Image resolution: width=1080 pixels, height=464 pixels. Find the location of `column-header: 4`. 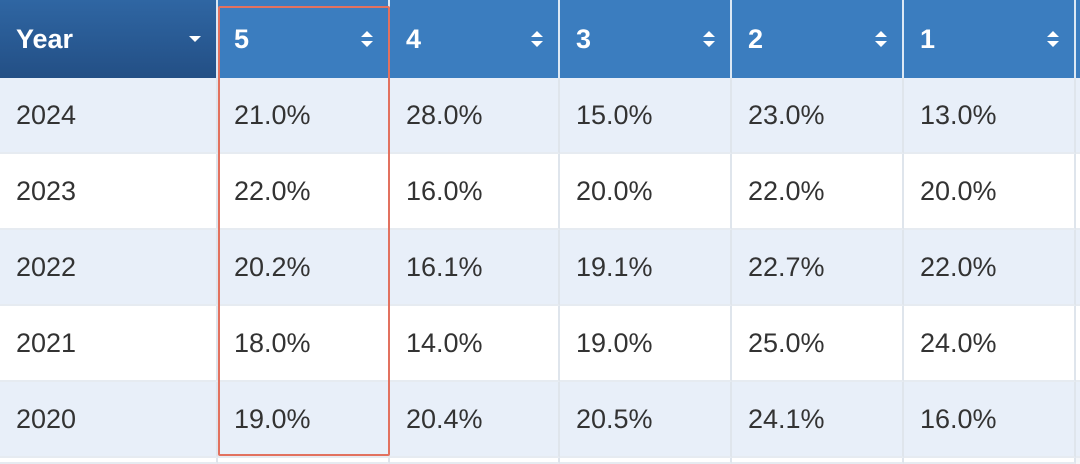

column-header: 4 is located at coordinates (475, 39).